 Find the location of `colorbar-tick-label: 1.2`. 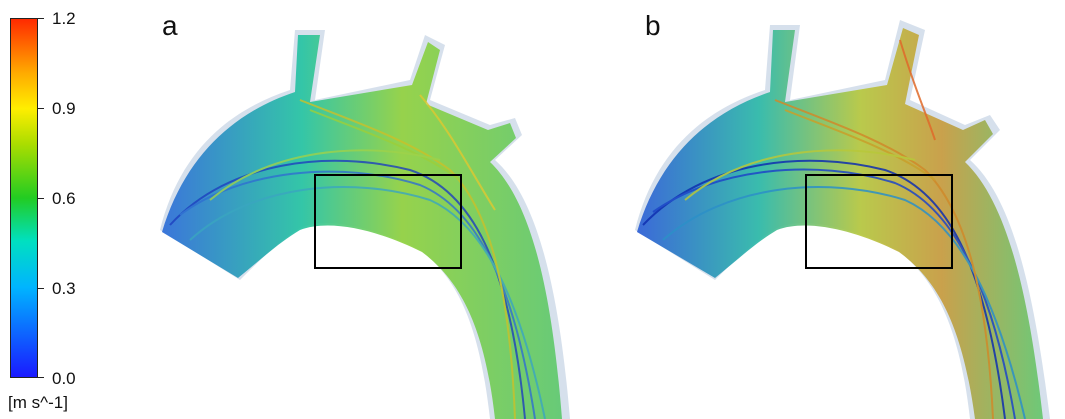

colorbar-tick-label: 1.2 is located at coordinates (64, 18).